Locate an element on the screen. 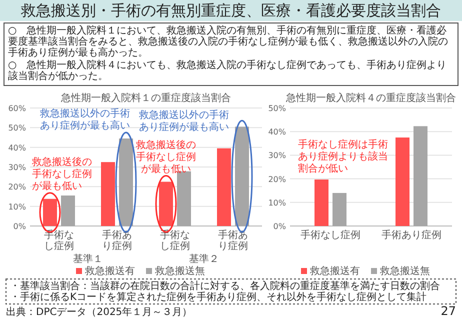 The image size is (462, 320). source-note: 出典：DPCデータ（2025年１月～３月） is located at coordinates (99, 312).